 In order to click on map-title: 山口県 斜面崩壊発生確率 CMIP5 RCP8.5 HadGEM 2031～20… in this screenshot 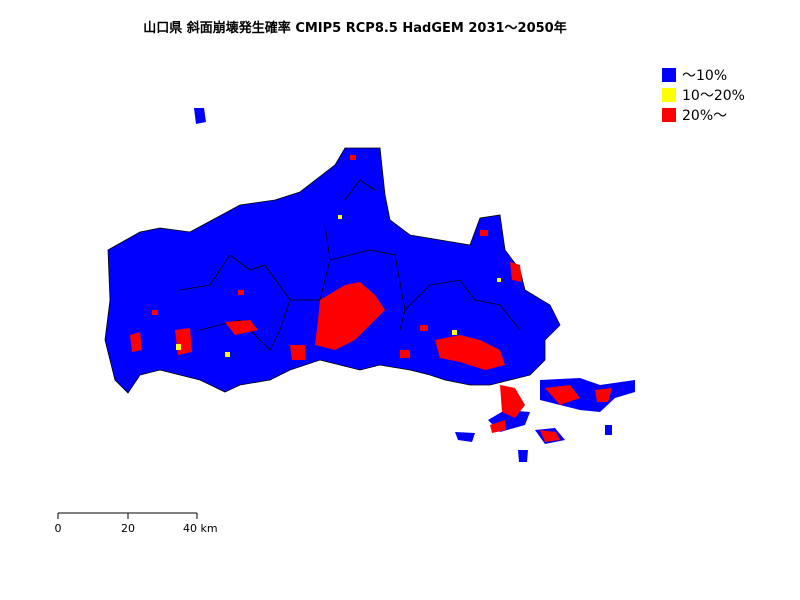, I will do `click(354, 28)`.